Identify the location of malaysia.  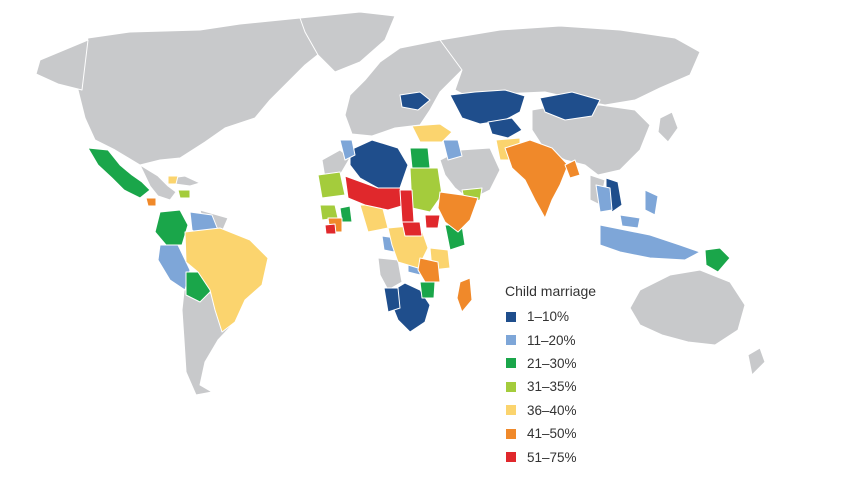
(630, 221).